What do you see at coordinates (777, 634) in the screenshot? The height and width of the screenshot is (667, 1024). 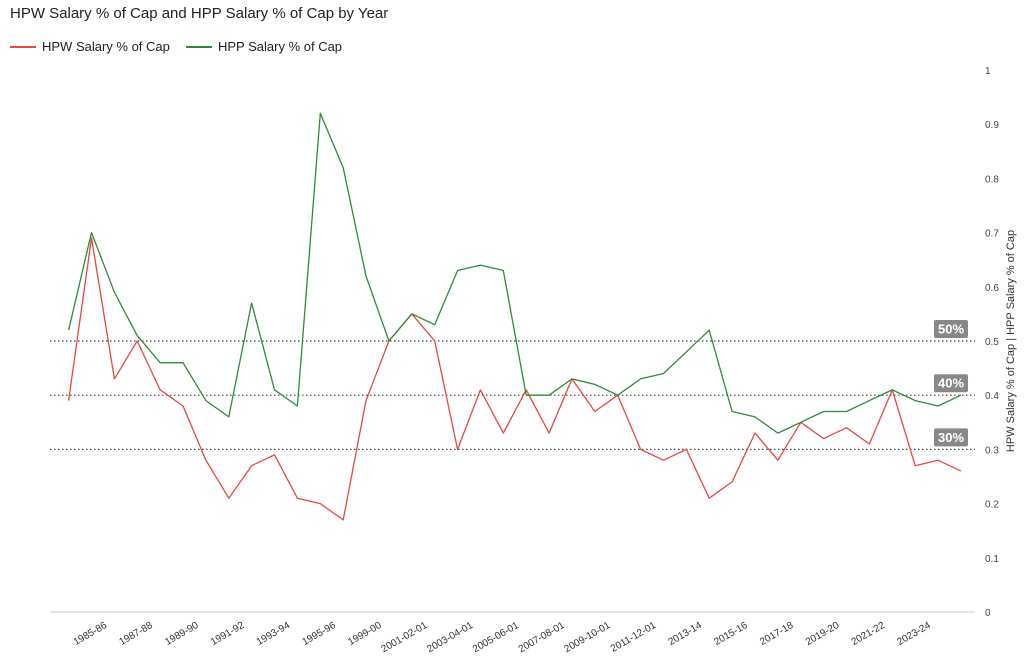 I see `x-tick-label: 2017-18` at bounding box center [777, 634].